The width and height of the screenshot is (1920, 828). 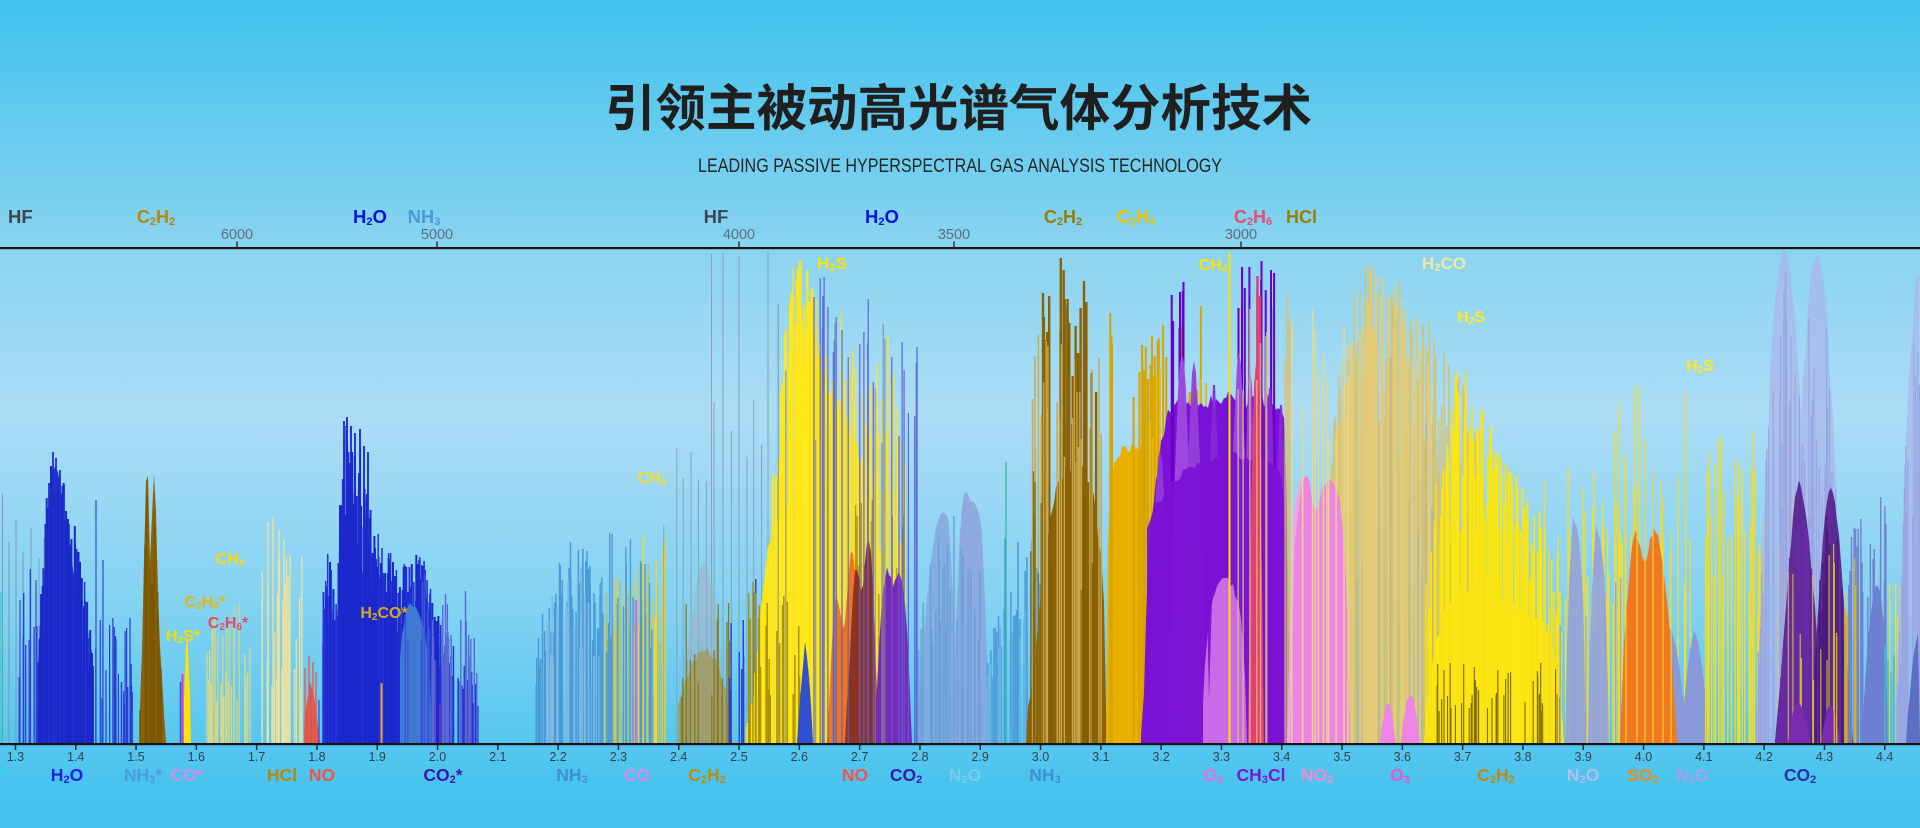 I want to click on svg-text: 4000, so click(x=739, y=235).